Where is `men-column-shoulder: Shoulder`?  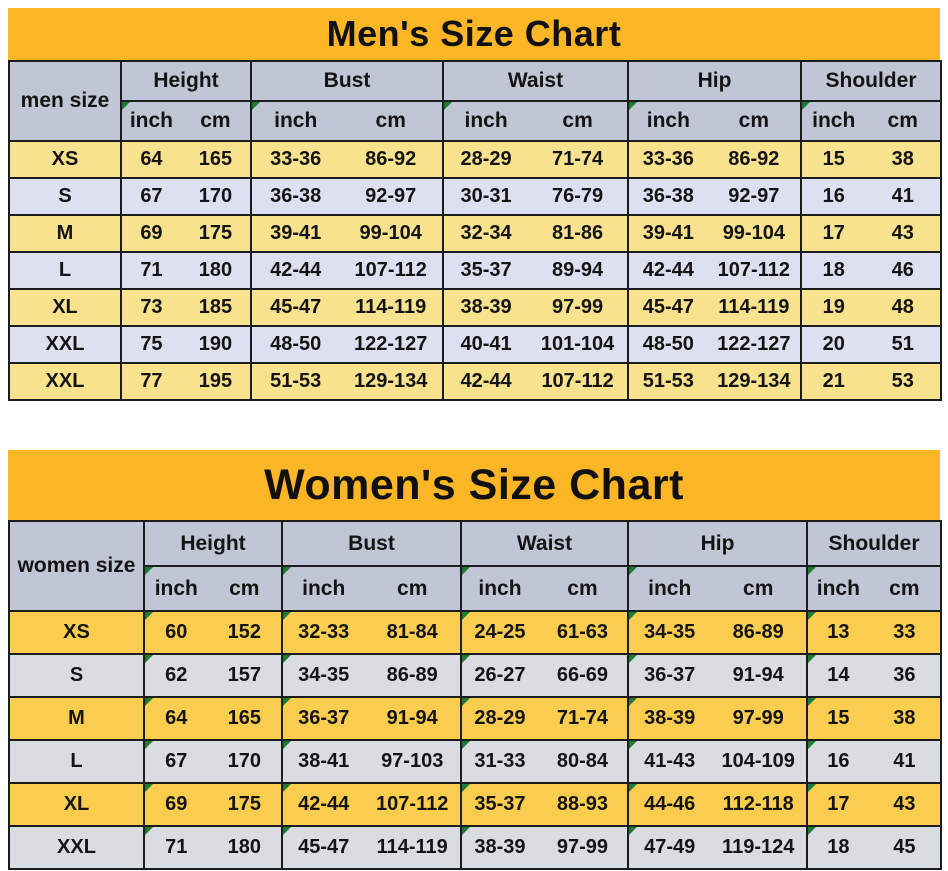 men-column-shoulder: Shoulder is located at coordinates (871, 81).